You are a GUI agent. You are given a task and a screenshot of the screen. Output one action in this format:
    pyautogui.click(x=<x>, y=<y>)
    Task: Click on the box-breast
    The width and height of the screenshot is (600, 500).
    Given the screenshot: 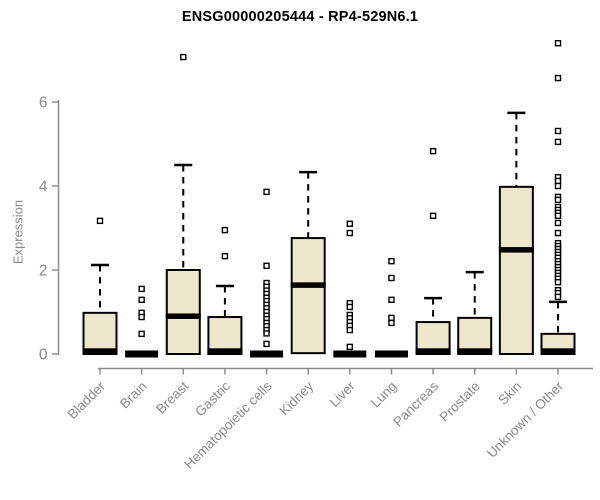 What is the action you would take?
    pyautogui.click(x=183, y=312)
    